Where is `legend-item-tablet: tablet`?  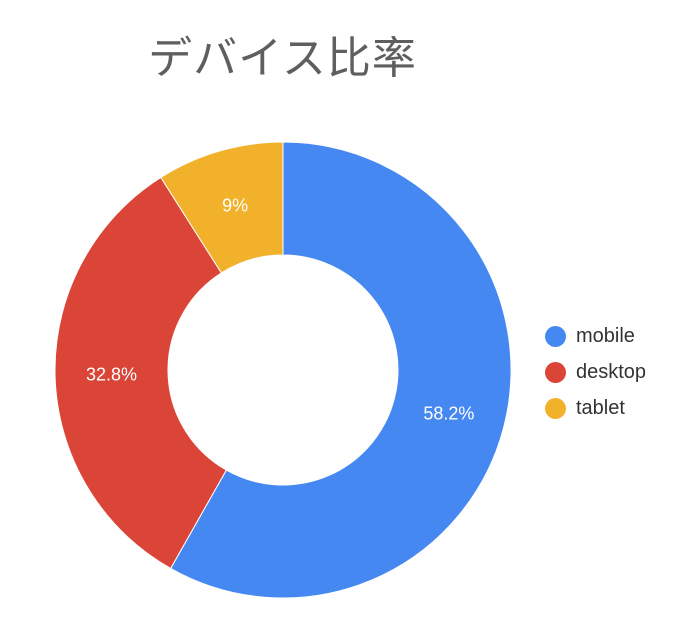
legend-item-tablet: tablet is located at coordinates (595, 408).